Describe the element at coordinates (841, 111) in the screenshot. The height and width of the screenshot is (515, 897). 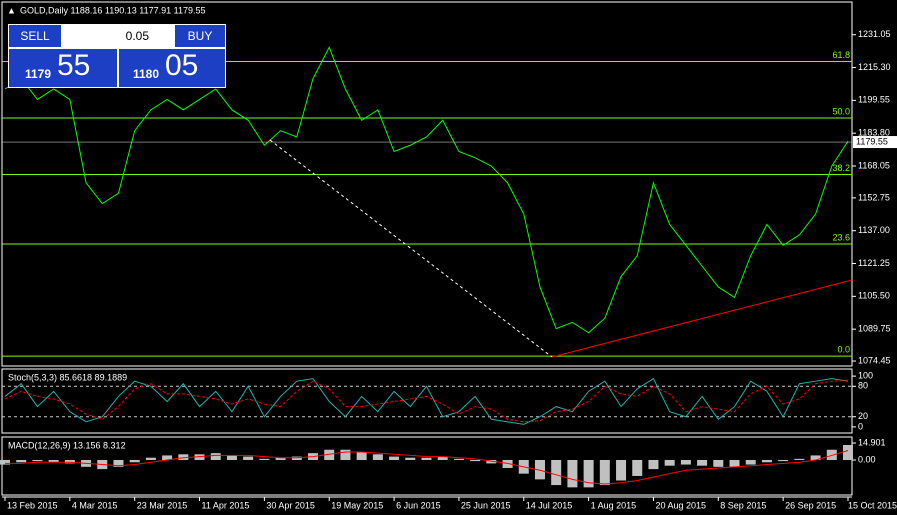
I see `fib-label: 50.0` at that location.